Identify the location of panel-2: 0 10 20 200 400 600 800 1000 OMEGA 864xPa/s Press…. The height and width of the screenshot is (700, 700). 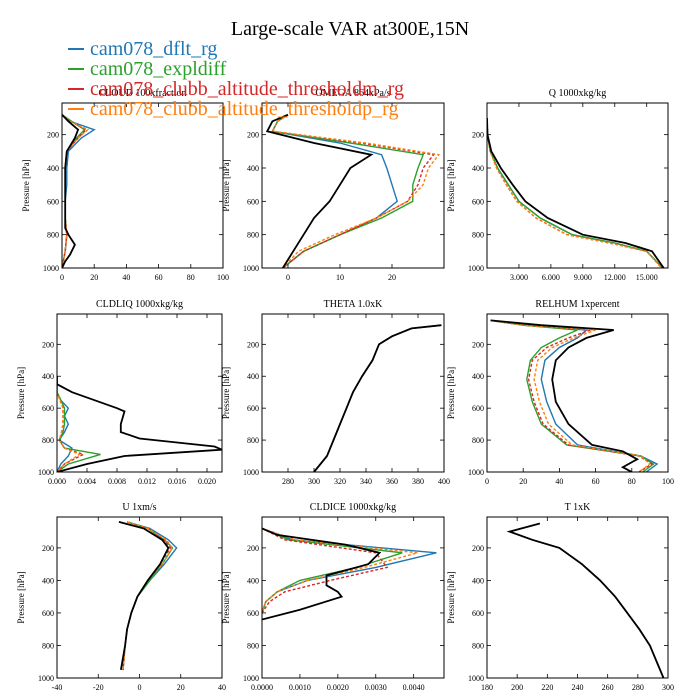
(333, 185).